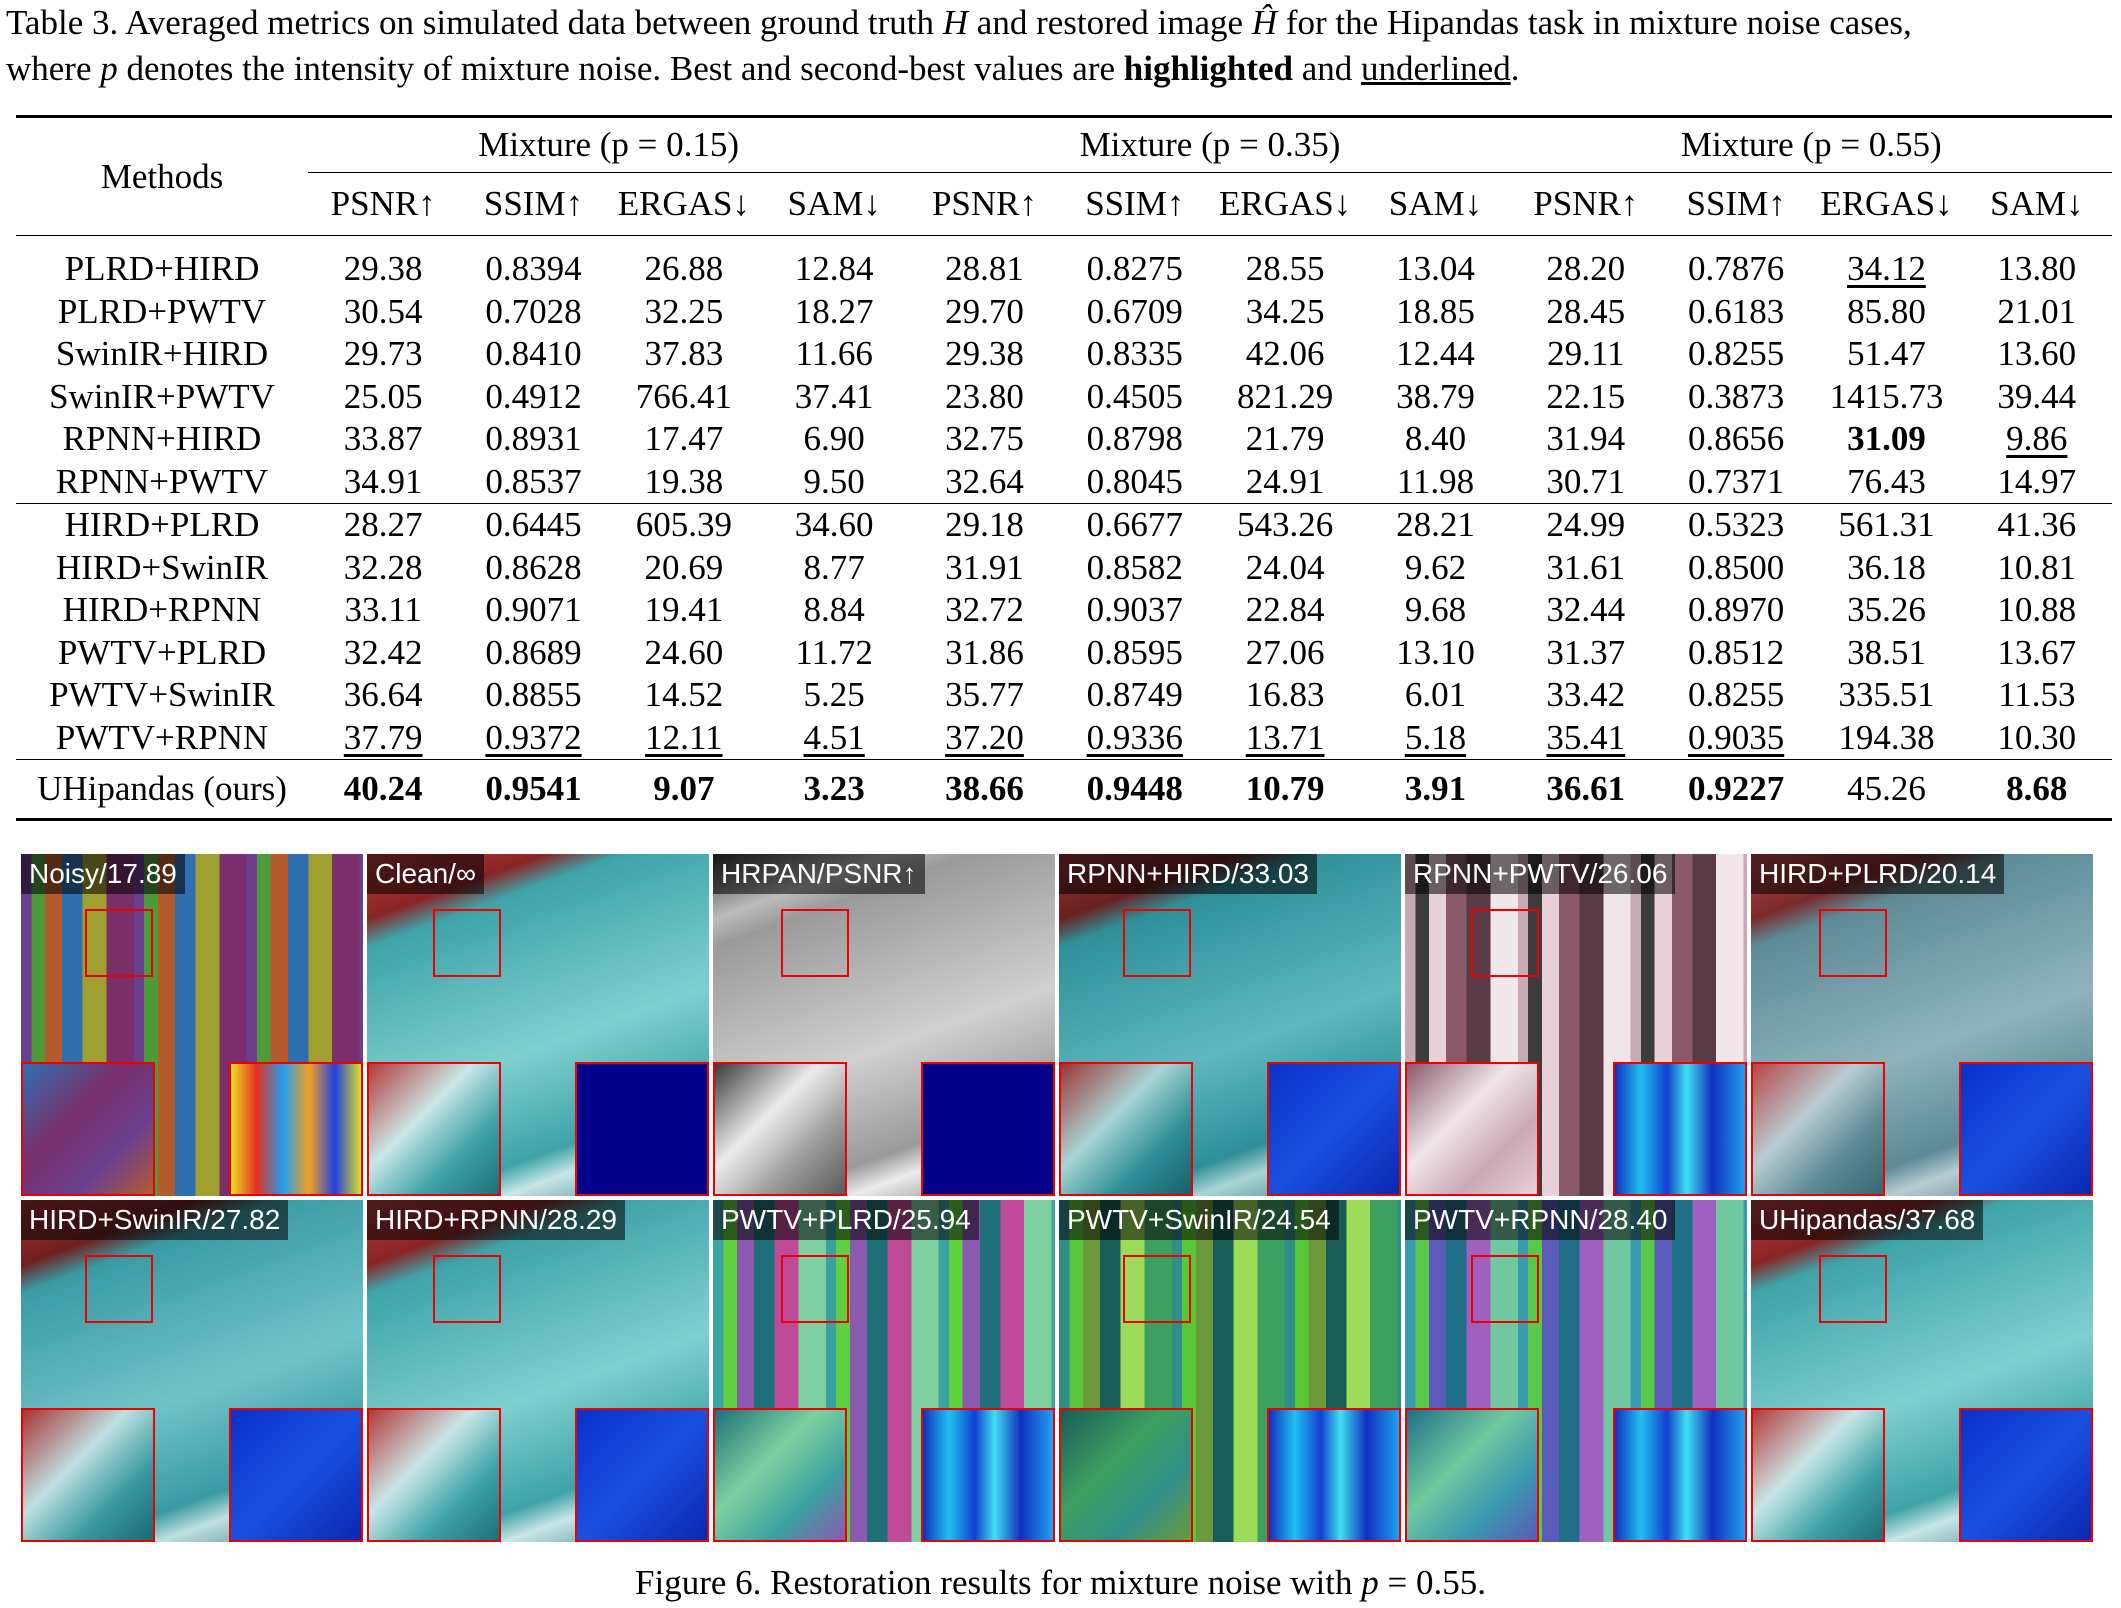  I want to click on metric-value: 13.60, so click(2037, 354).